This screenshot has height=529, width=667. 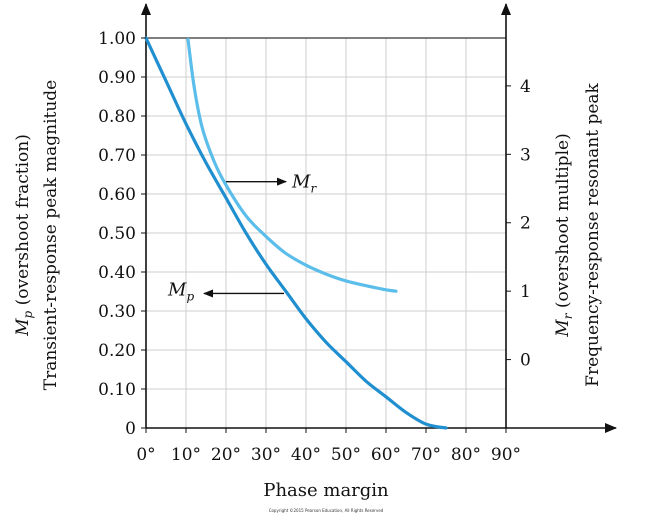 What do you see at coordinates (525, 155) in the screenshot?
I see `right-tick-label: 3` at bounding box center [525, 155].